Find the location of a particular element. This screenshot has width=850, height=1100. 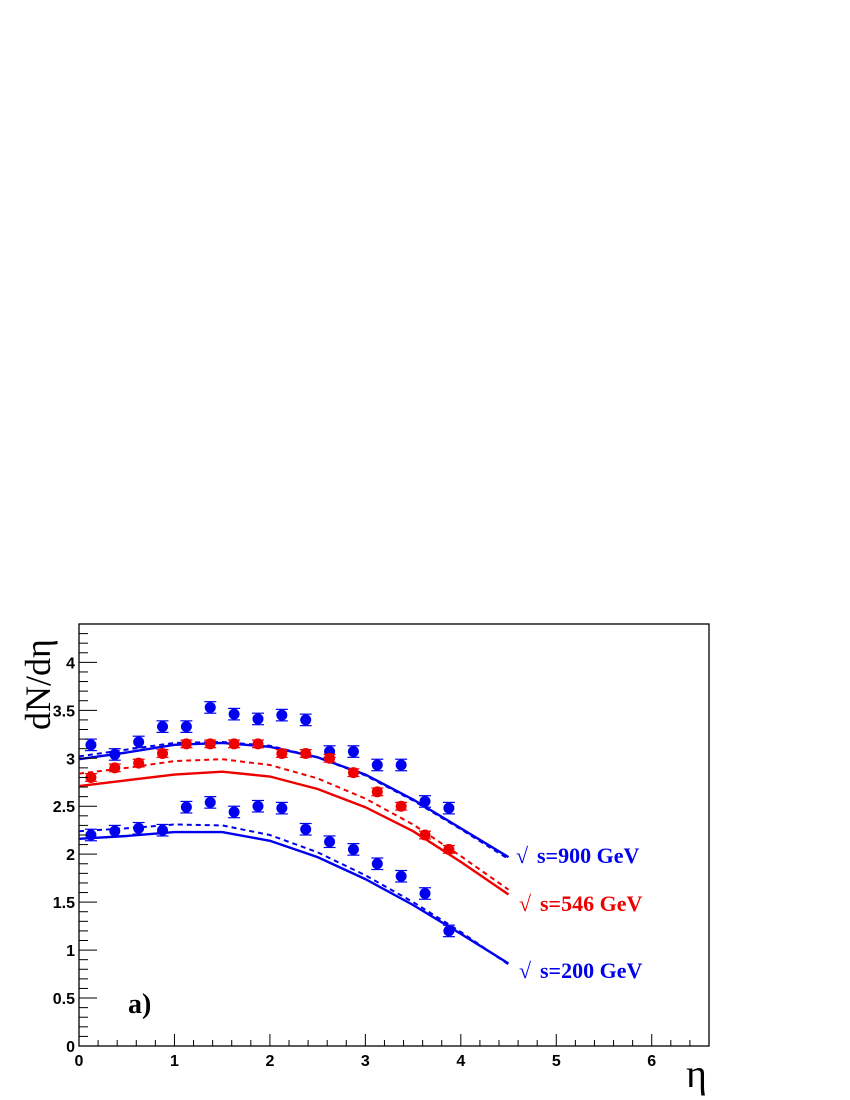

points-layer is located at coordinates (269, 819).